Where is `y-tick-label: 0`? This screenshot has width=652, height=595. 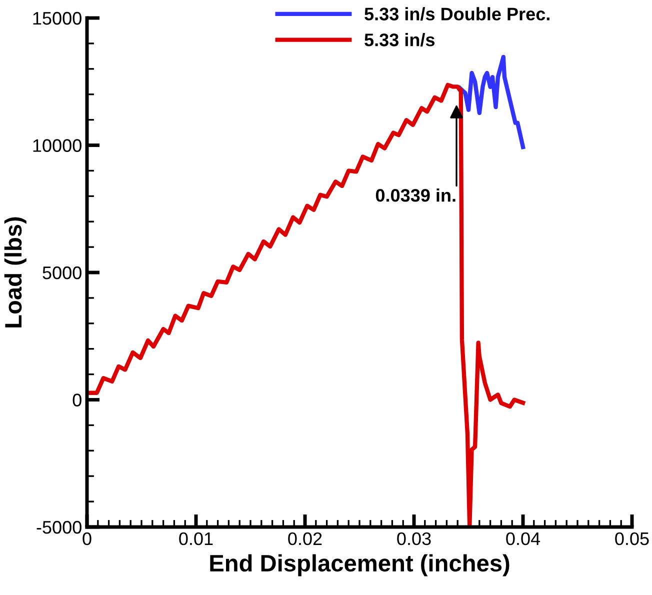 y-tick-label: 0 is located at coordinates (77, 400).